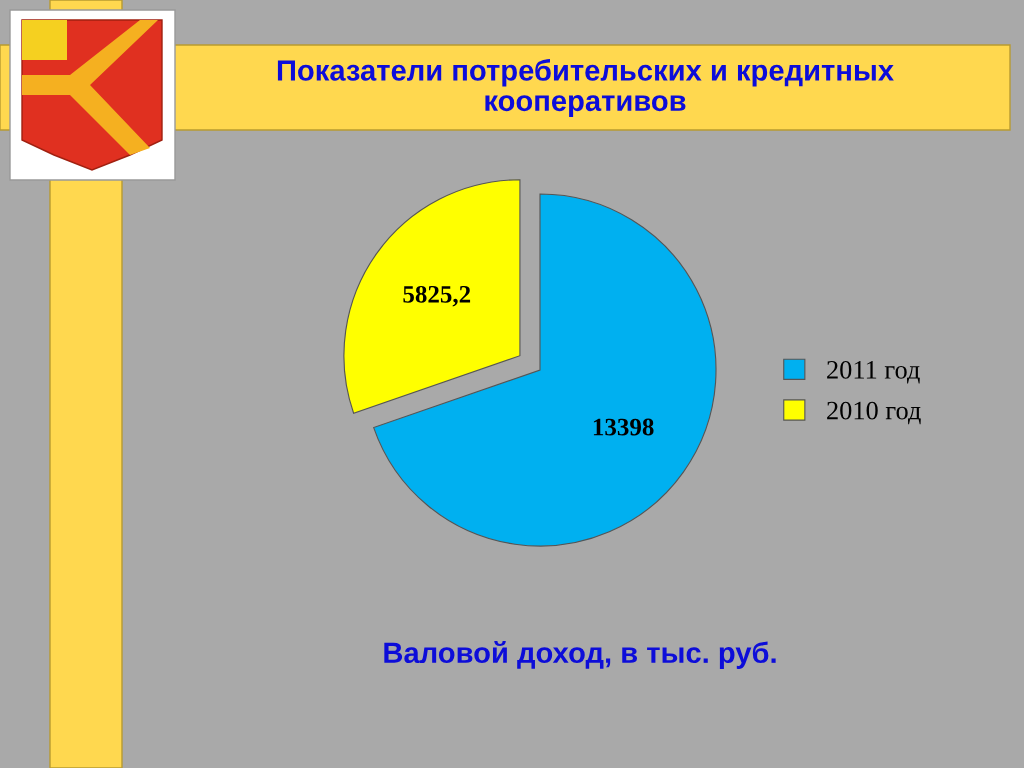 The width and height of the screenshot is (1024, 768). I want to click on legend-label: 2011 год, so click(873, 372).